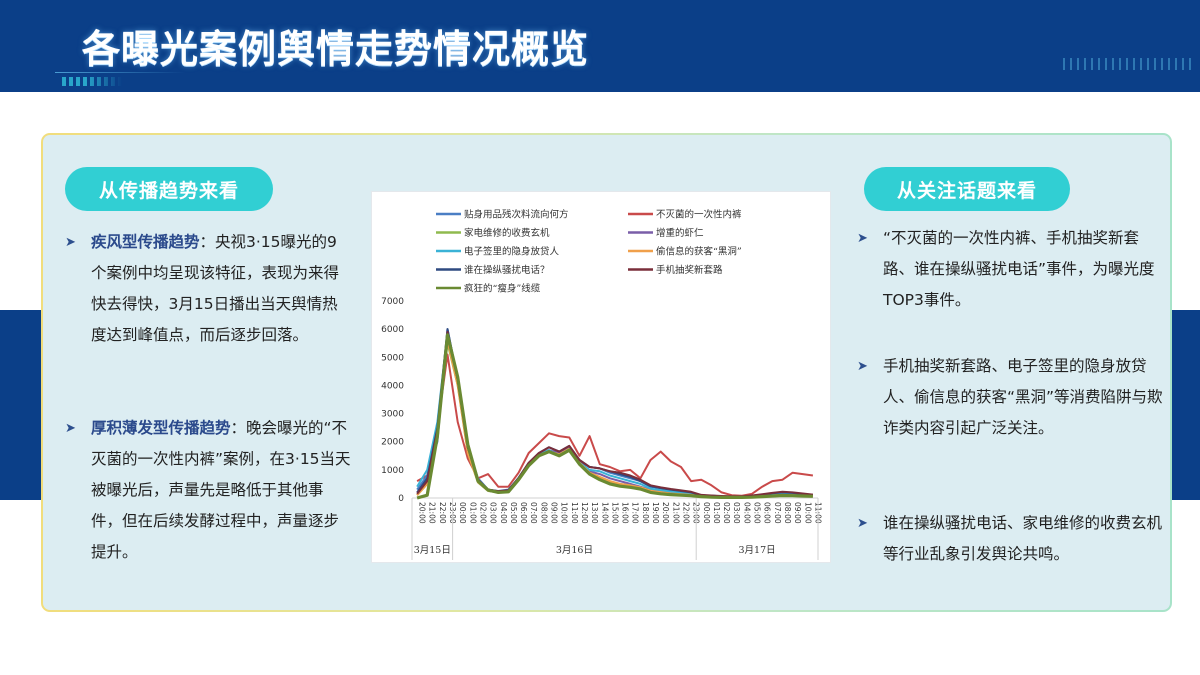 The width and height of the screenshot is (1200, 675). Describe the element at coordinates (574, 550) in the screenshot. I see `day-group-label: 3月16日` at that location.